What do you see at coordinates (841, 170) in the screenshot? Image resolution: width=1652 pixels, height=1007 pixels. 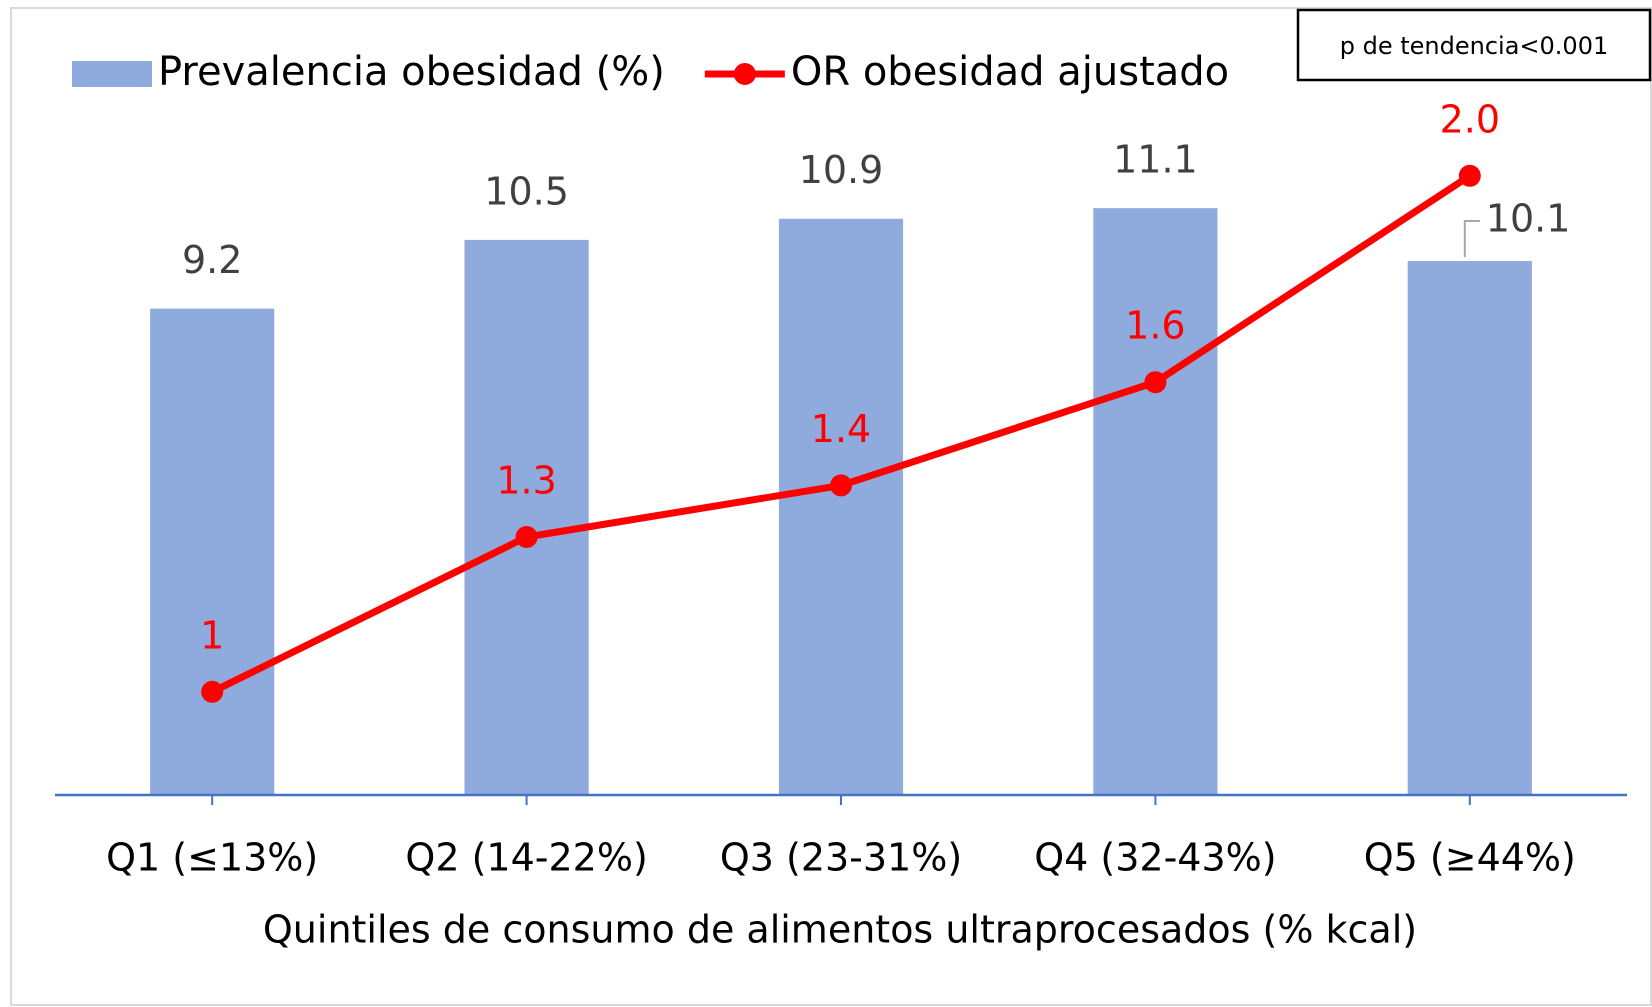 I see `bar-value-label: 10.9` at bounding box center [841, 170].